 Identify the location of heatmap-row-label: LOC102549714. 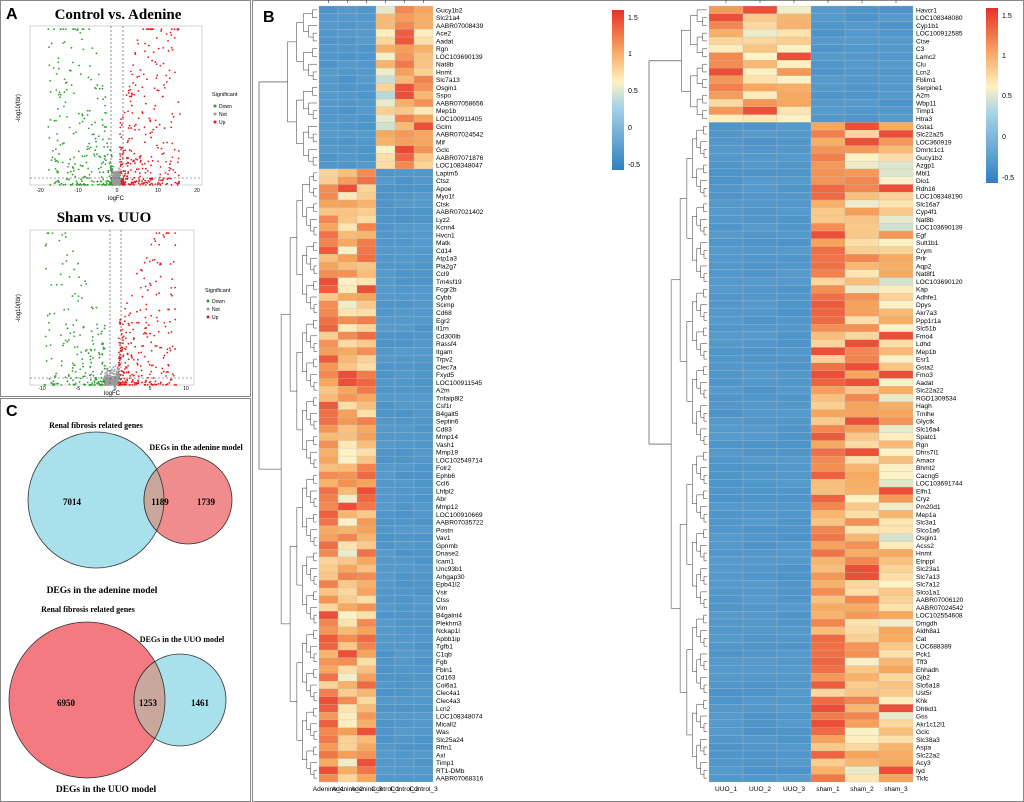
(459, 460).